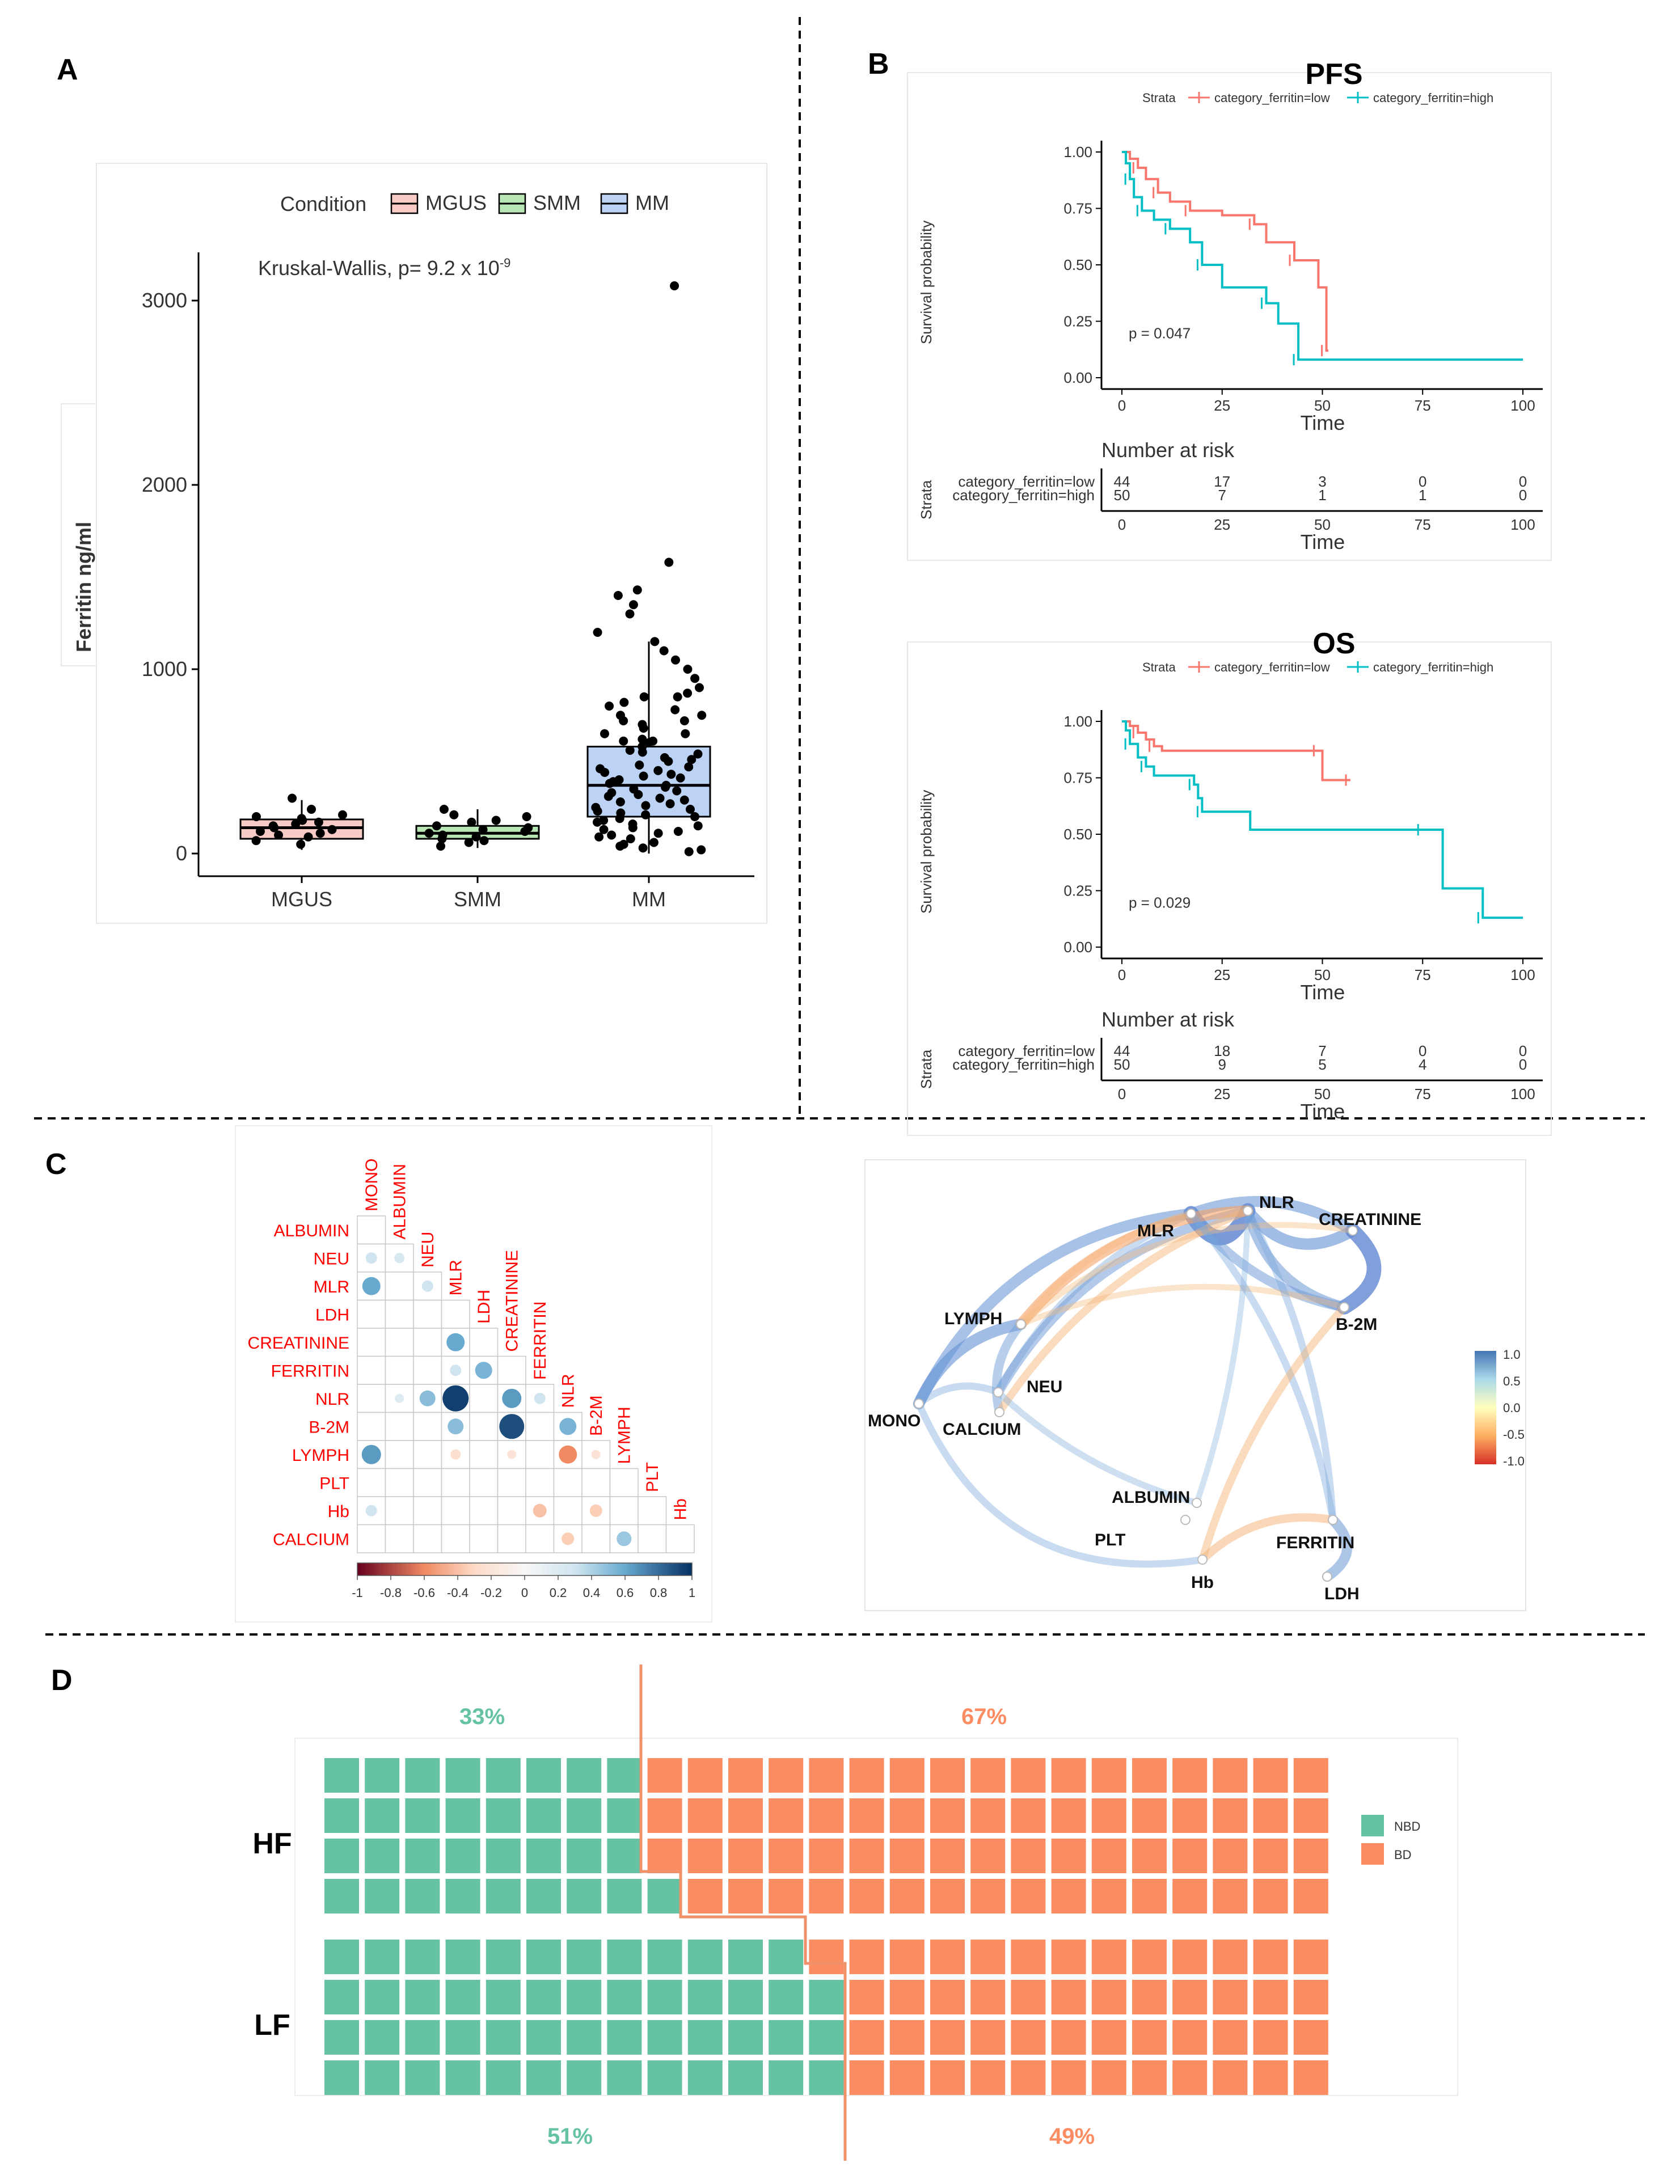  I want to click on colorbar-tick-label: -0.8, so click(391, 1593).